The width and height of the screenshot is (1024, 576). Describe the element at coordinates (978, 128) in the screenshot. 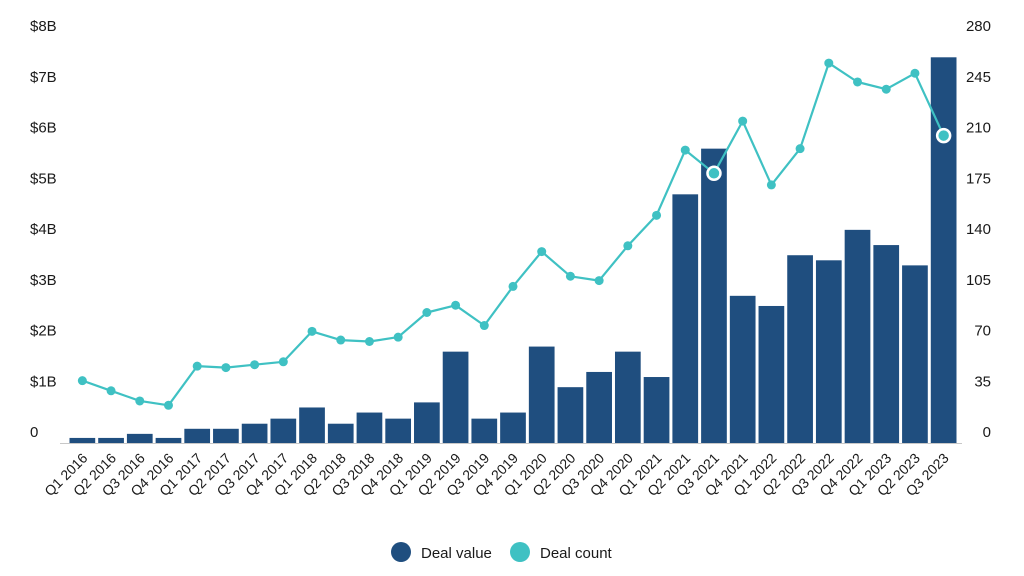

I see `right-tick-label: 210` at that location.